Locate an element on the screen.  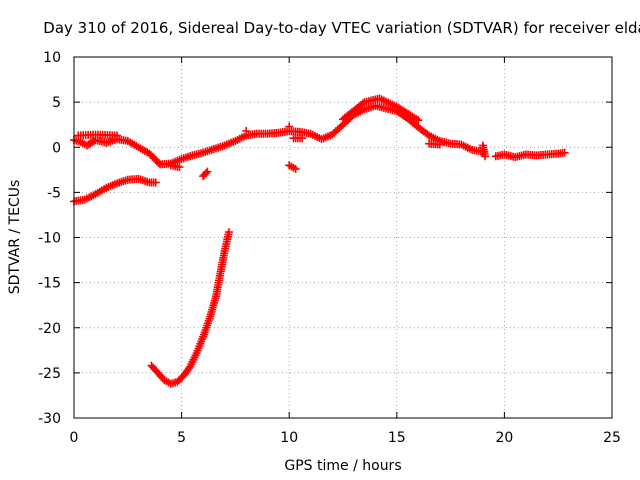
series-steep-descent is located at coordinates (190, 308).